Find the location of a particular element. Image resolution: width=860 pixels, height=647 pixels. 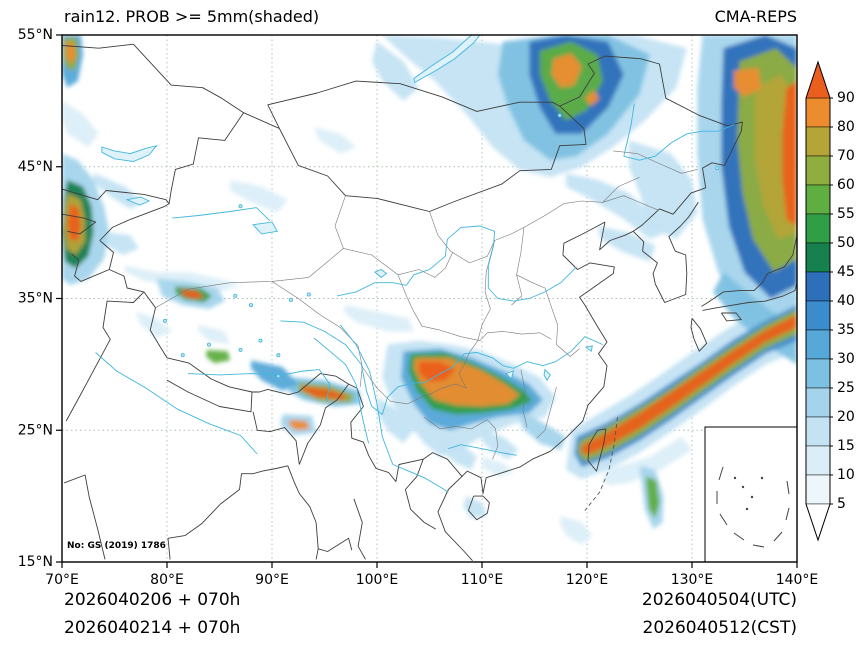

colorbar-tick-label: 45 is located at coordinates (846, 272).